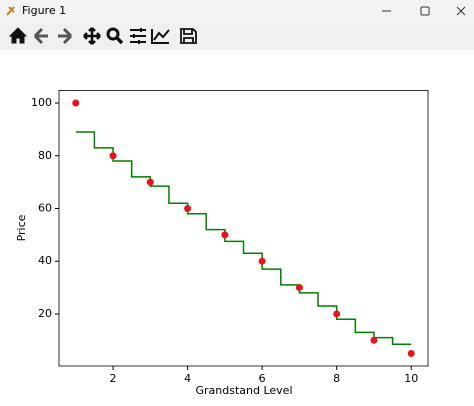  What do you see at coordinates (113, 378) in the screenshot?
I see `x-tick-label: 2` at bounding box center [113, 378].